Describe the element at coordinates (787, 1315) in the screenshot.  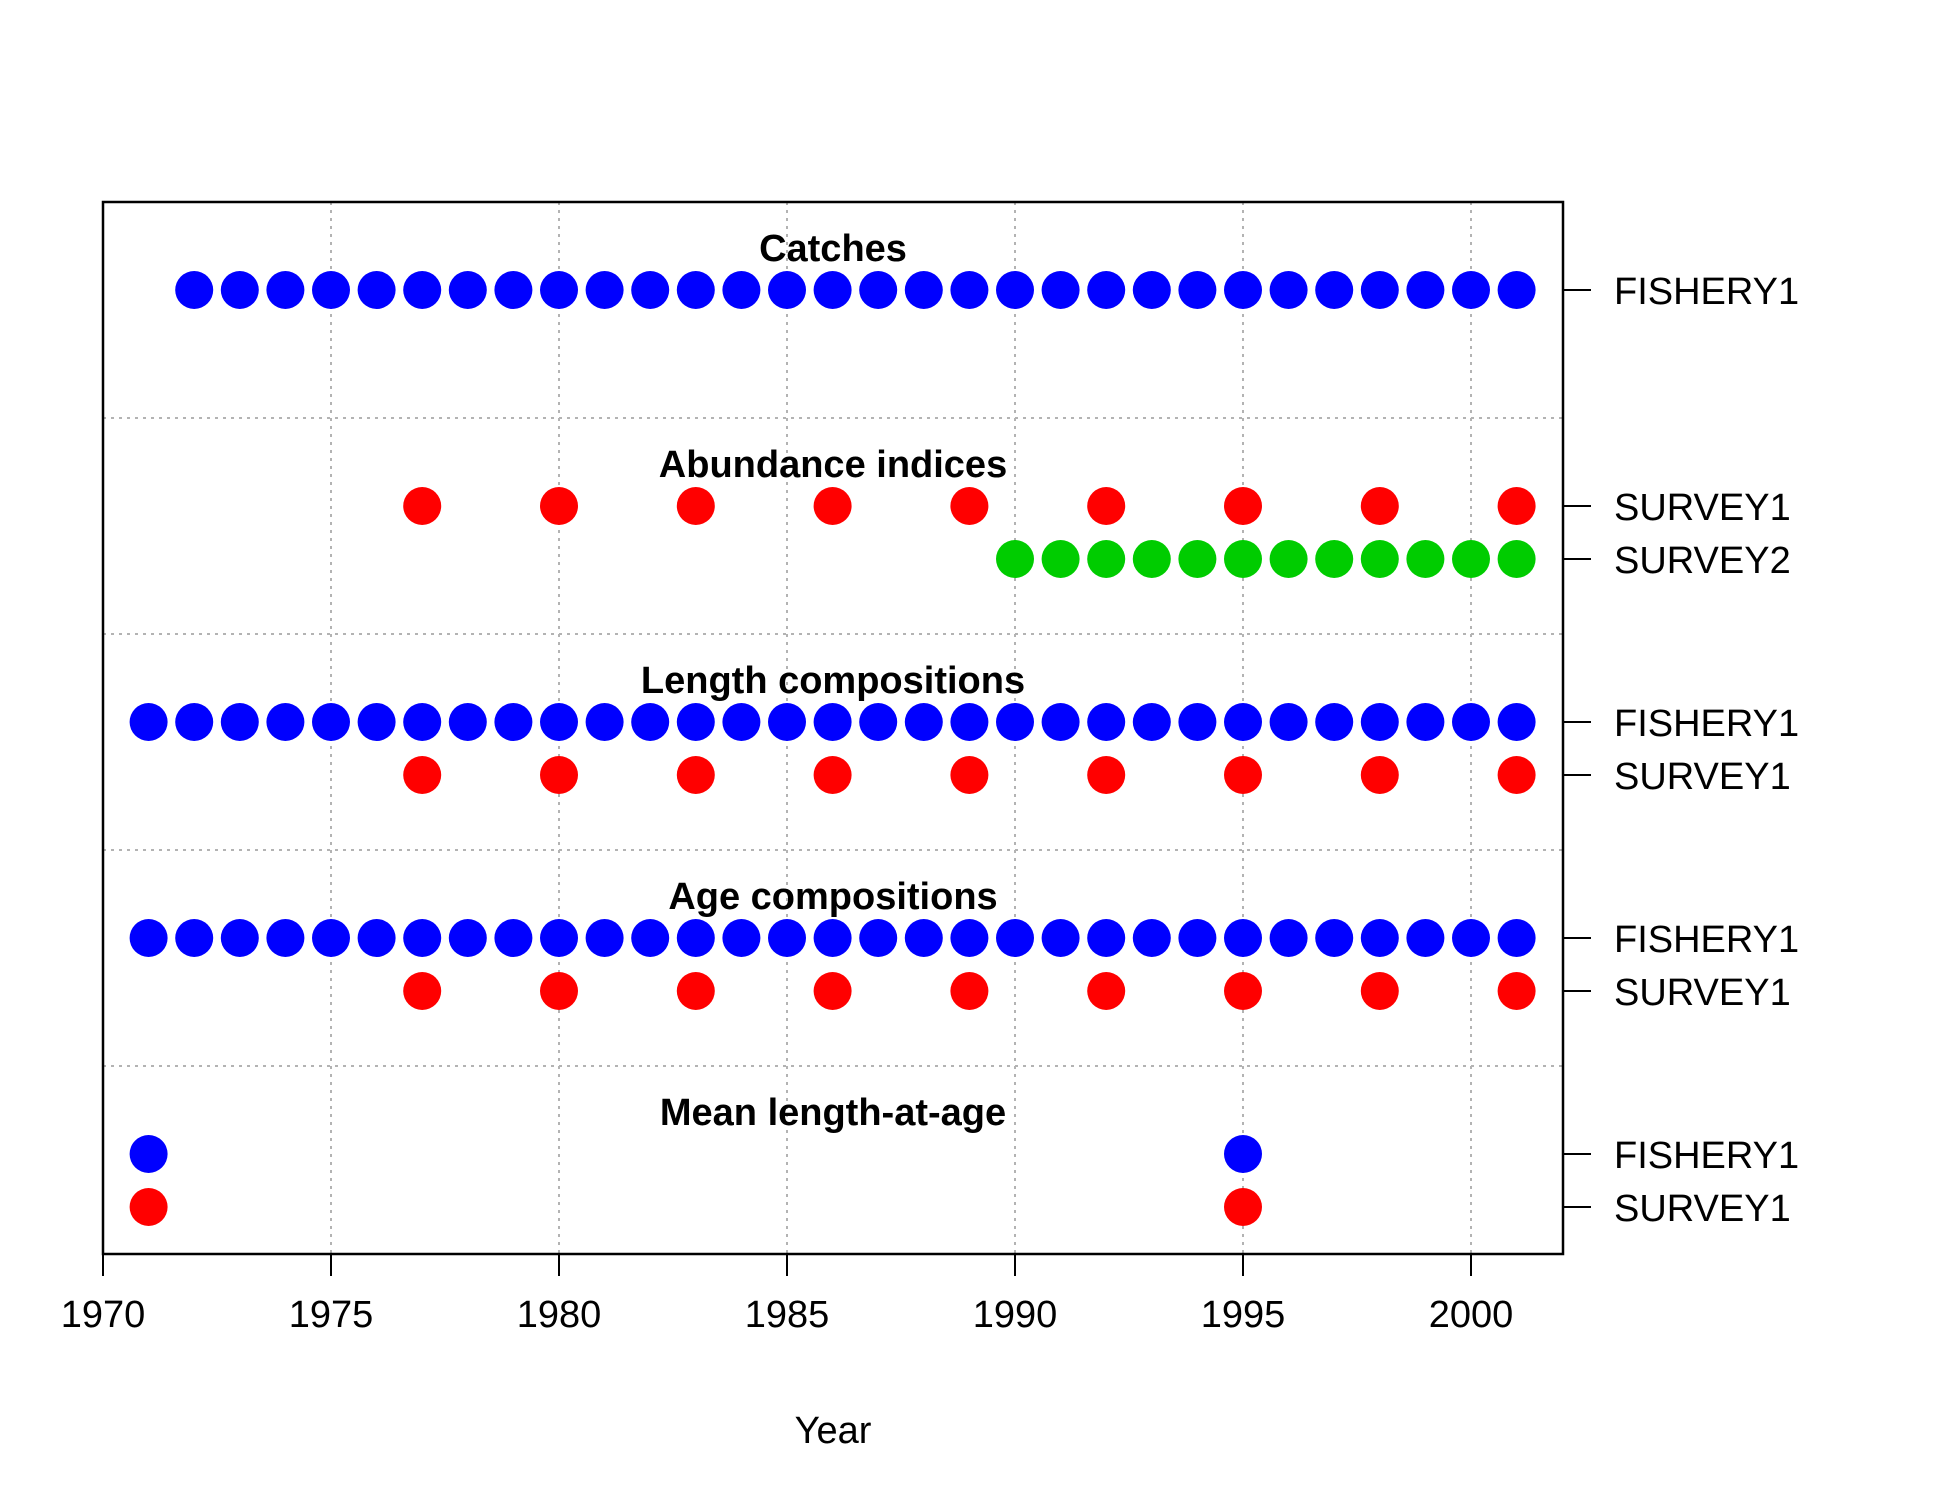
I see `x-tick-label: 1985` at that location.